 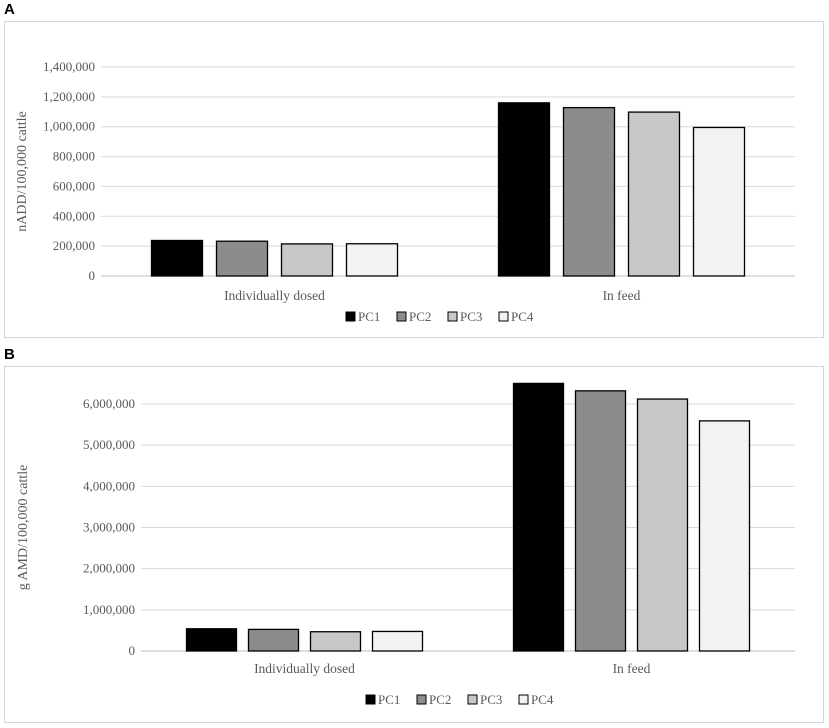 What do you see at coordinates (74, 245) in the screenshot?
I see `y-tick-label: 200,000` at bounding box center [74, 245].